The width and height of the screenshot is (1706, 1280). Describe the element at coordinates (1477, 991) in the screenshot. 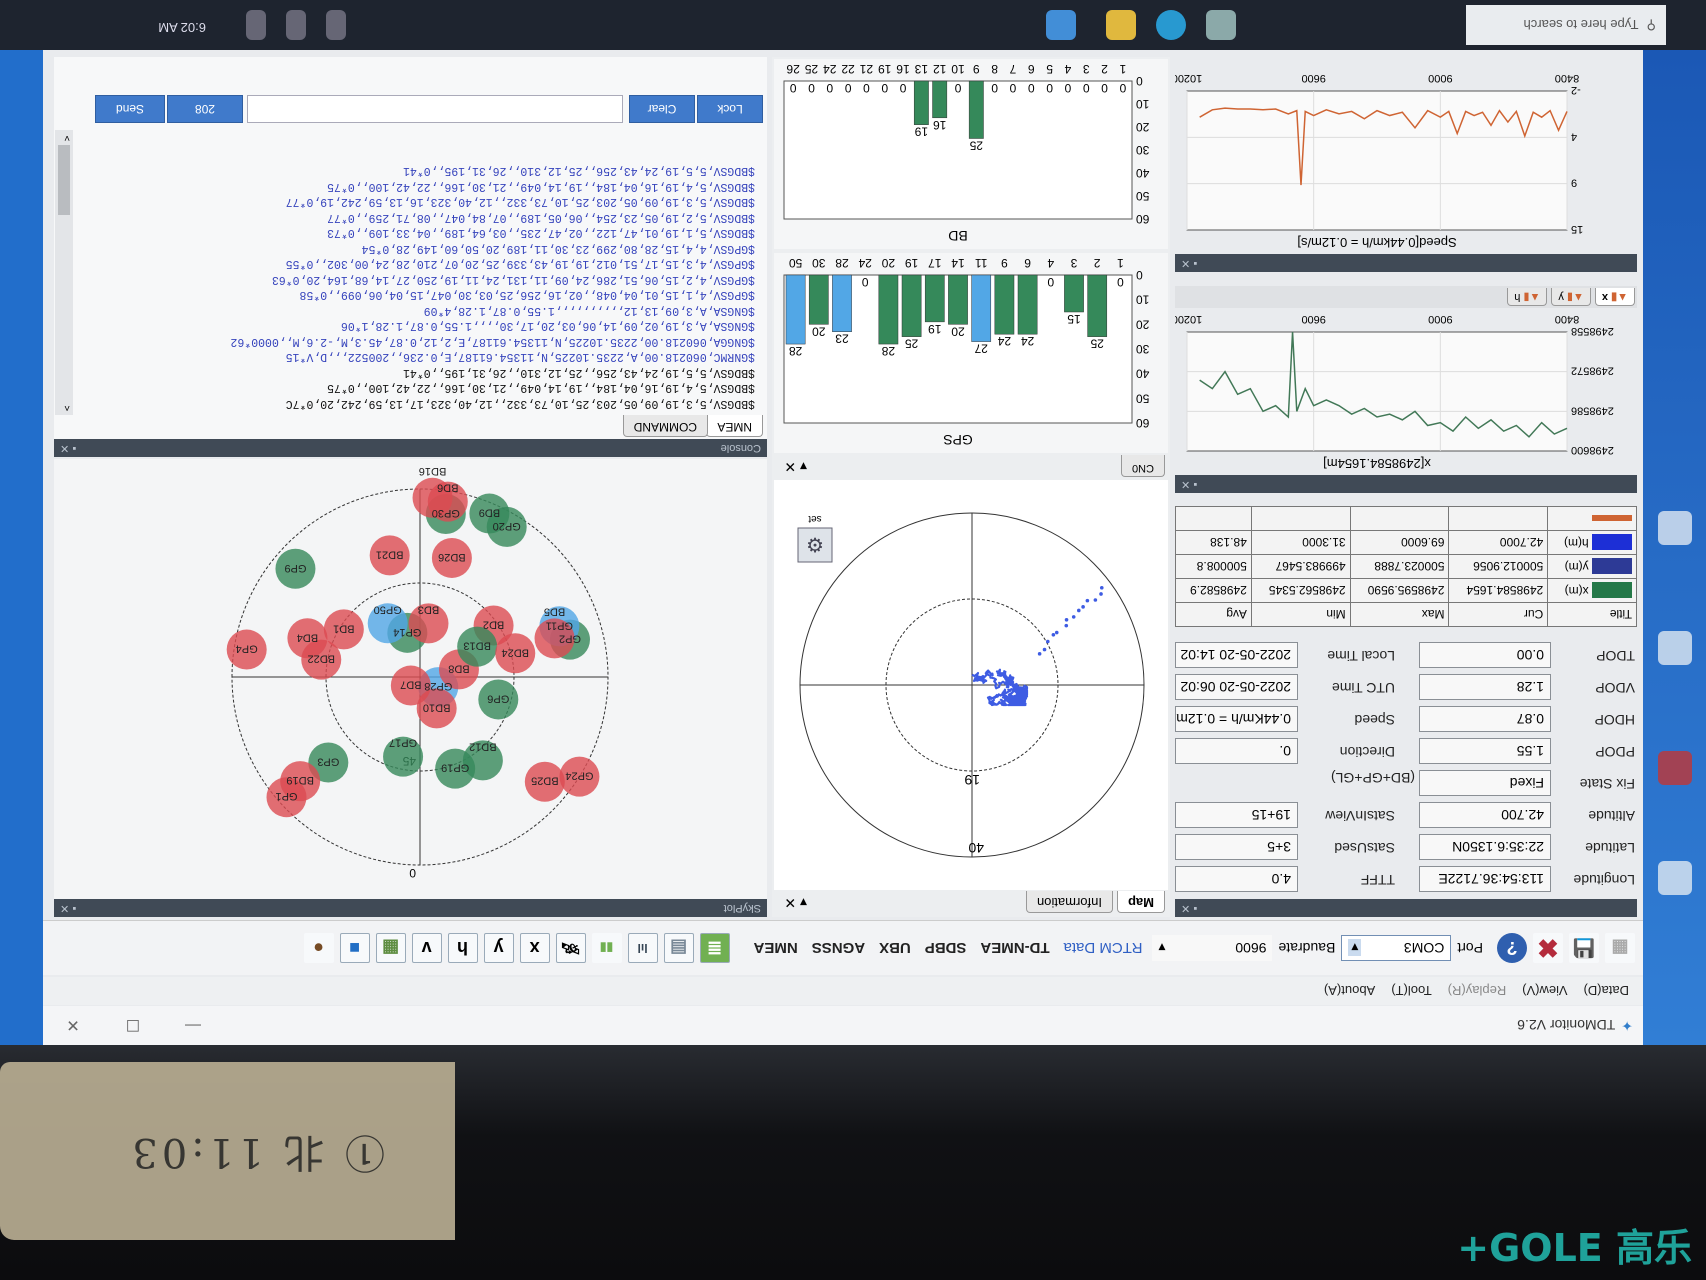

I see `menu-replay: Replay(R)` at that location.